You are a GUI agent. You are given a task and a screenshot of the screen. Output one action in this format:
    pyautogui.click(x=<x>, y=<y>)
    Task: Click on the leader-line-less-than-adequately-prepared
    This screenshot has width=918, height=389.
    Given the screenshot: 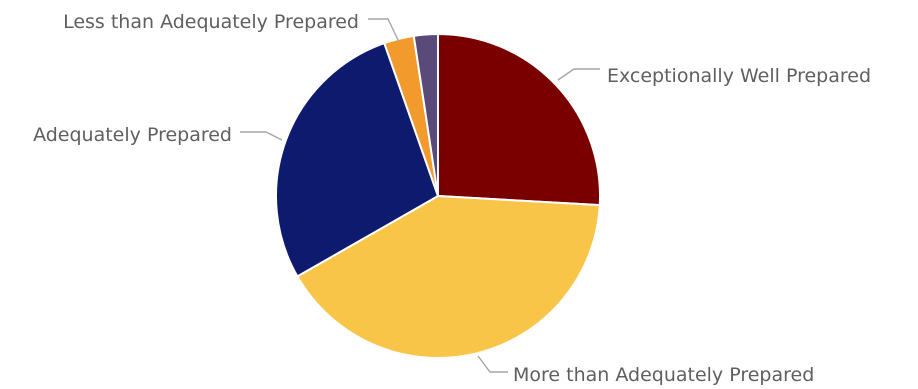 What is the action you would take?
    pyautogui.click(x=384, y=30)
    